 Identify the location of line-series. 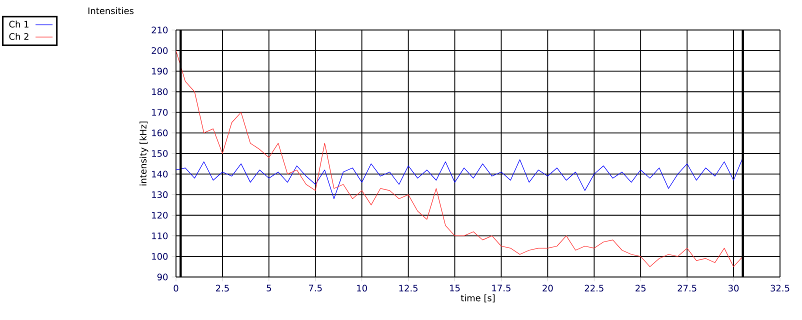
(460, 178).